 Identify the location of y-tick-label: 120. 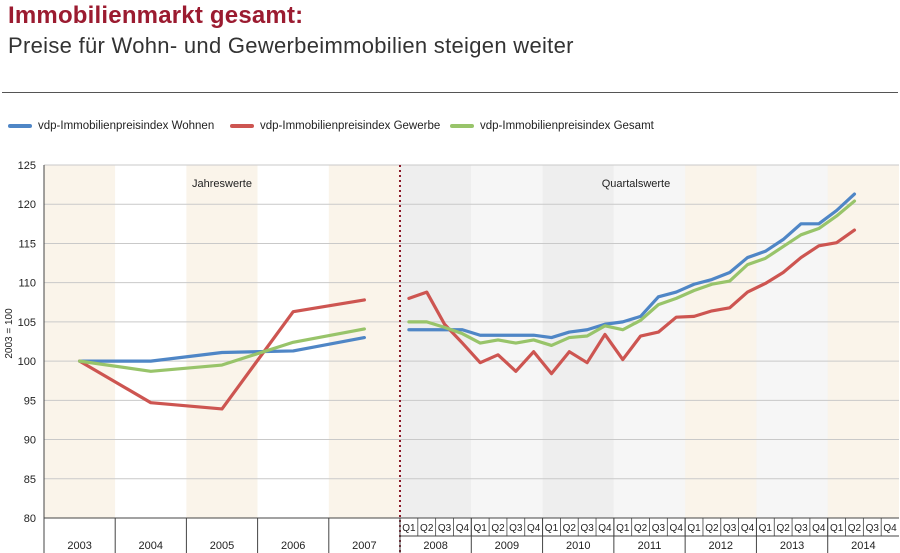
(27, 205).